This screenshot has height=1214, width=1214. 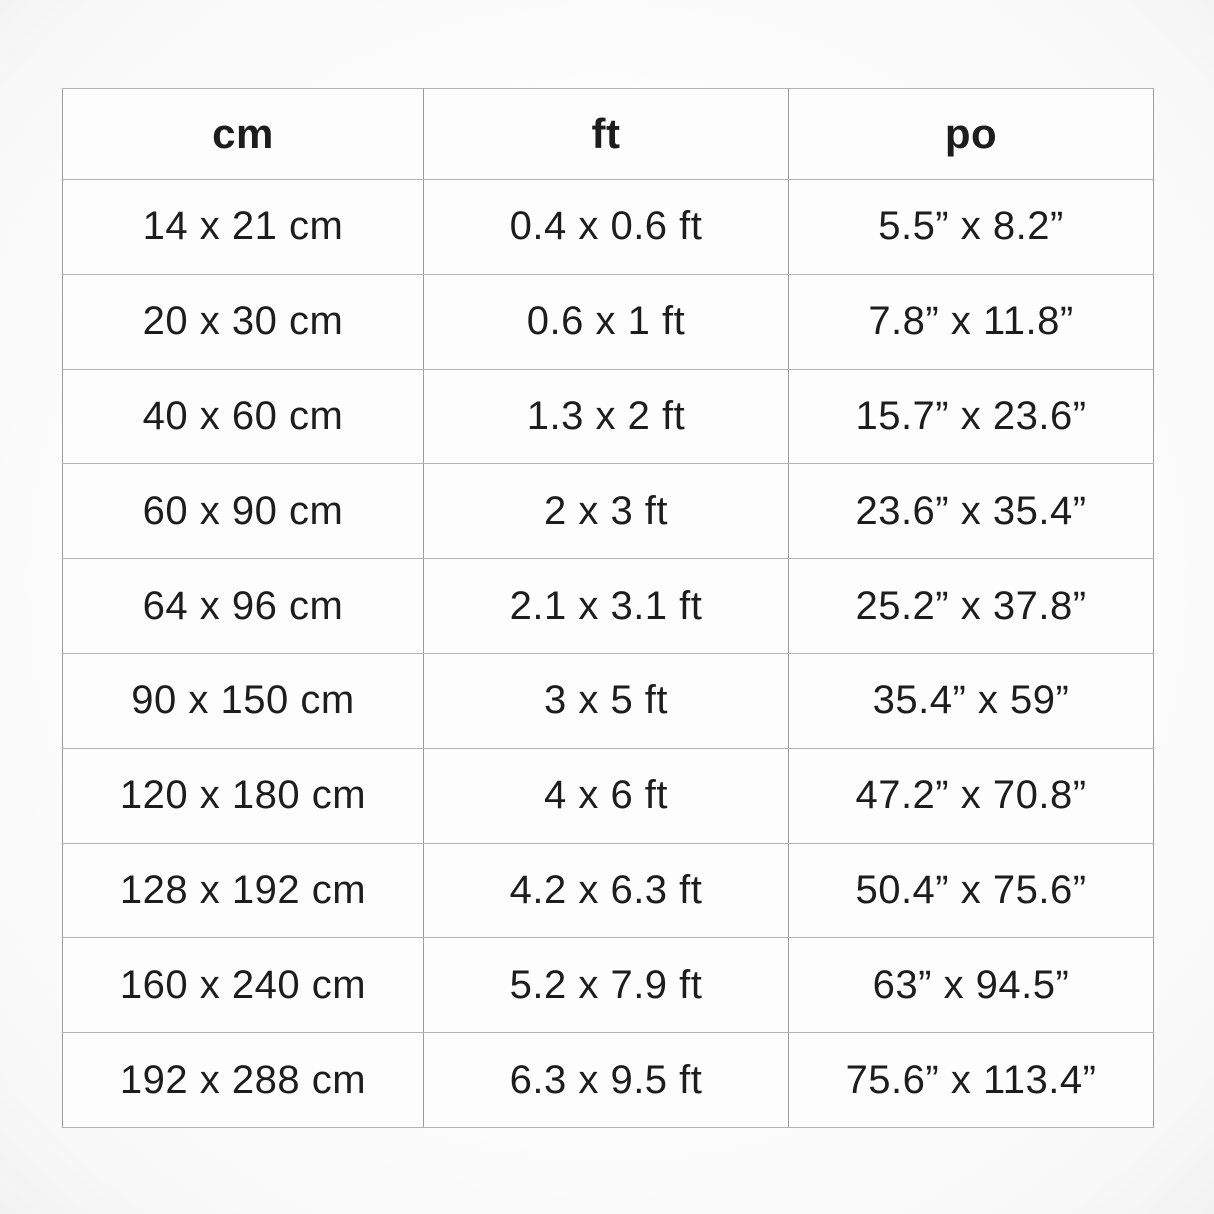 I want to click on table-row: 40 x 60 cm 1.3 x 2 ft 15.7” x 23.6”, so click(x=608, y=416).